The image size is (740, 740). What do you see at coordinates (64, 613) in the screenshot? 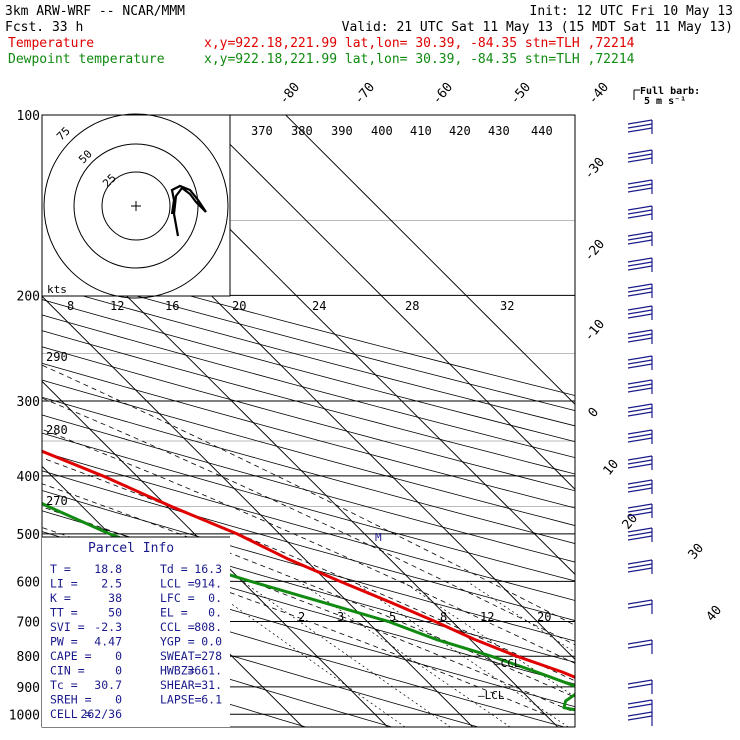
I see `parcel-info-cell: TT =` at bounding box center [64, 613].